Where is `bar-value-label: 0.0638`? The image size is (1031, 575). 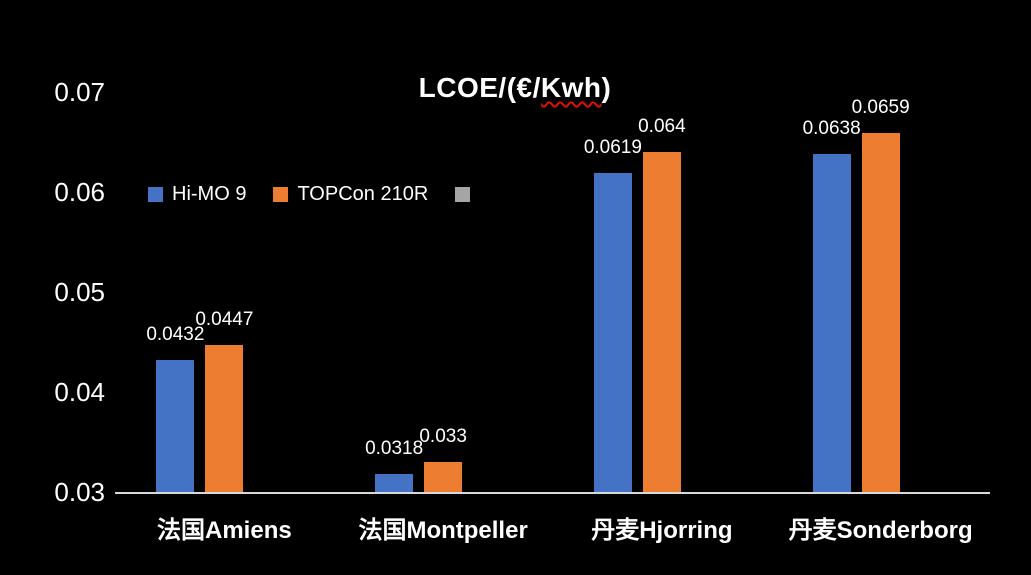 bar-value-label: 0.0638 is located at coordinates (831, 128).